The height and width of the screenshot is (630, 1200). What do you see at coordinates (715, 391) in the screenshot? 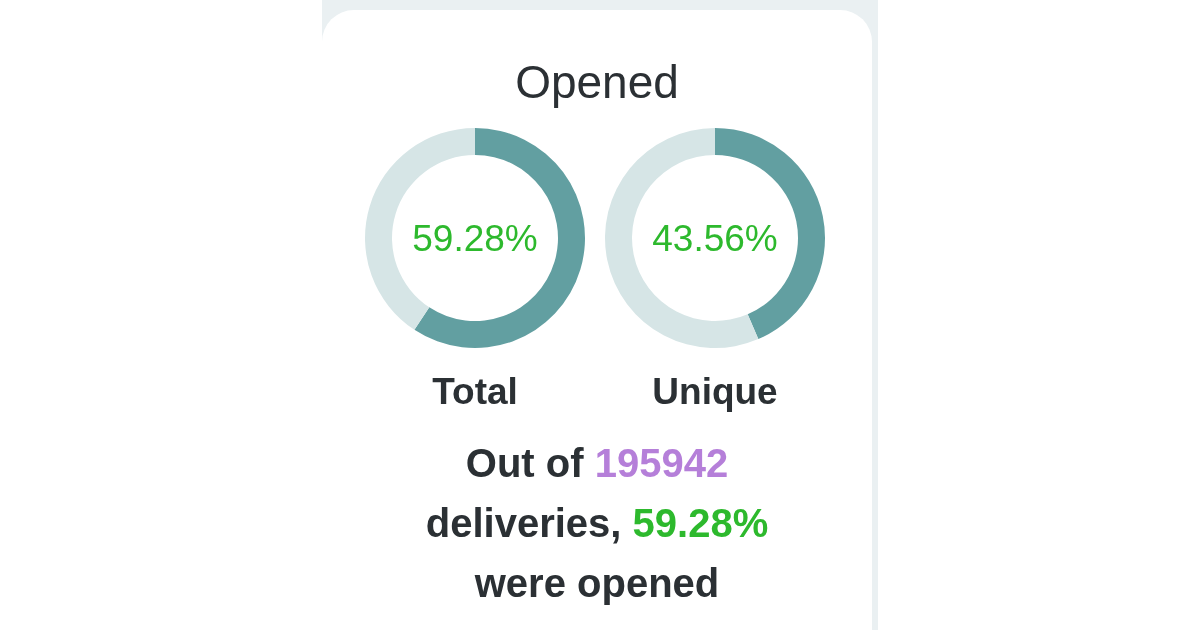
I see `text: Unique` at bounding box center [715, 391].